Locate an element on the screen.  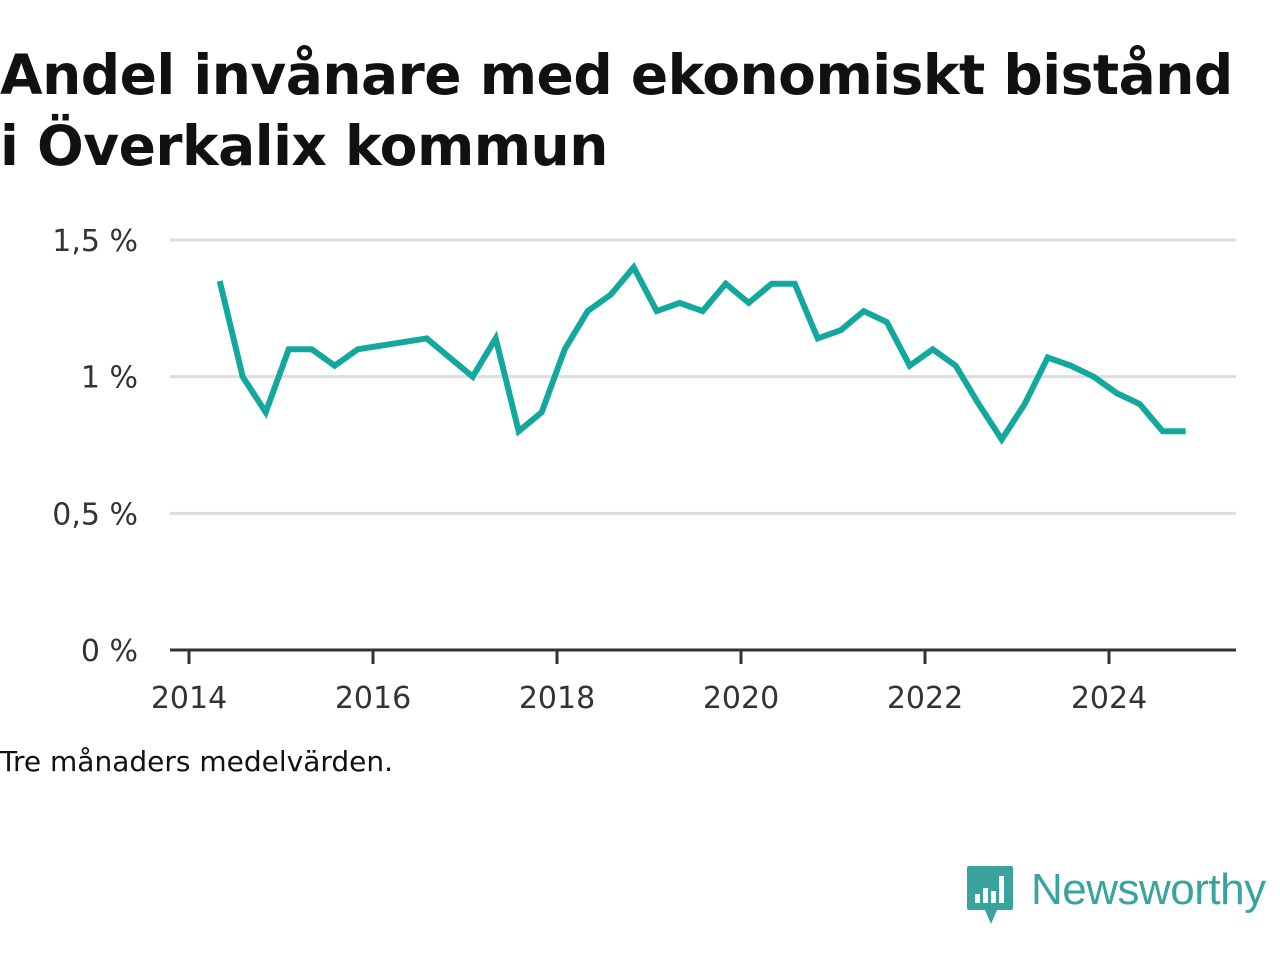
x-axis-tick-labels: 2014 2016 2018 2020 2022 2024 is located at coordinates (649, 698).